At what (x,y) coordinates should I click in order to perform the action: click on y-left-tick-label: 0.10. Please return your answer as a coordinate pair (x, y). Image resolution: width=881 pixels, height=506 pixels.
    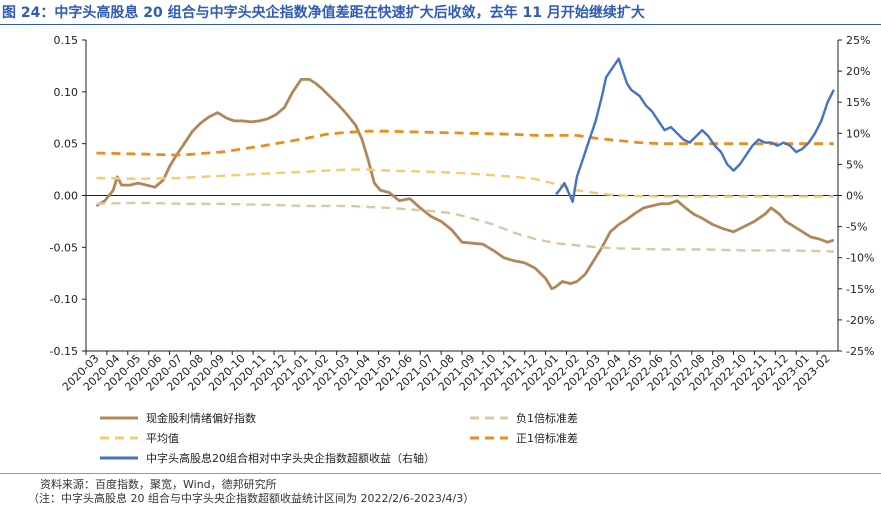
    Looking at the image, I should click on (66, 92).